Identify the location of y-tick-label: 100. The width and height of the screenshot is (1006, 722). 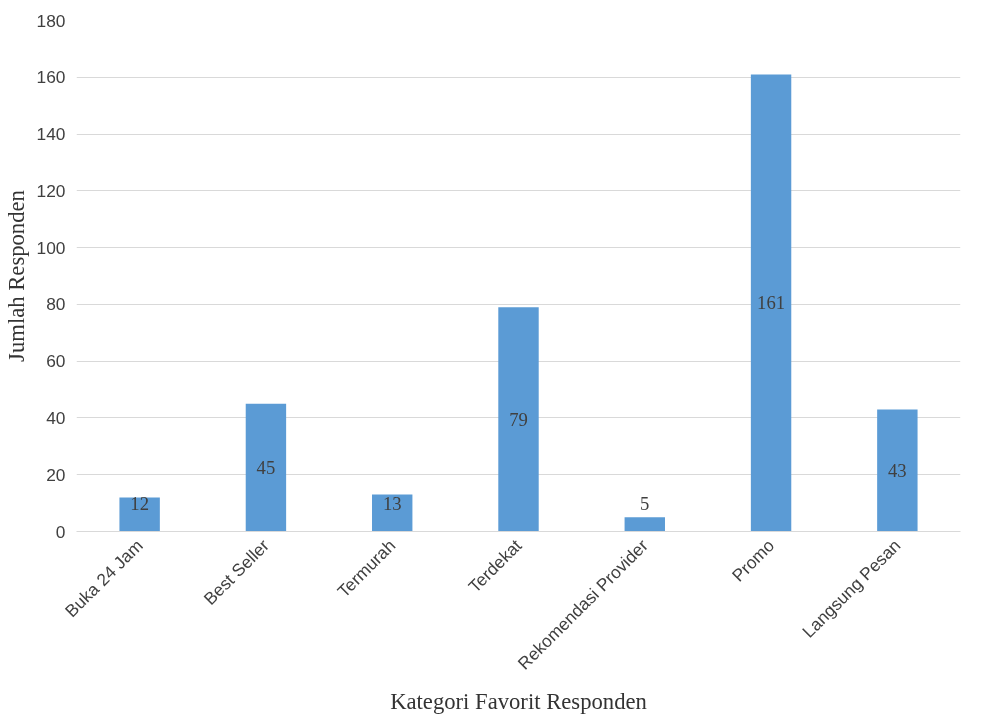
(51, 247).